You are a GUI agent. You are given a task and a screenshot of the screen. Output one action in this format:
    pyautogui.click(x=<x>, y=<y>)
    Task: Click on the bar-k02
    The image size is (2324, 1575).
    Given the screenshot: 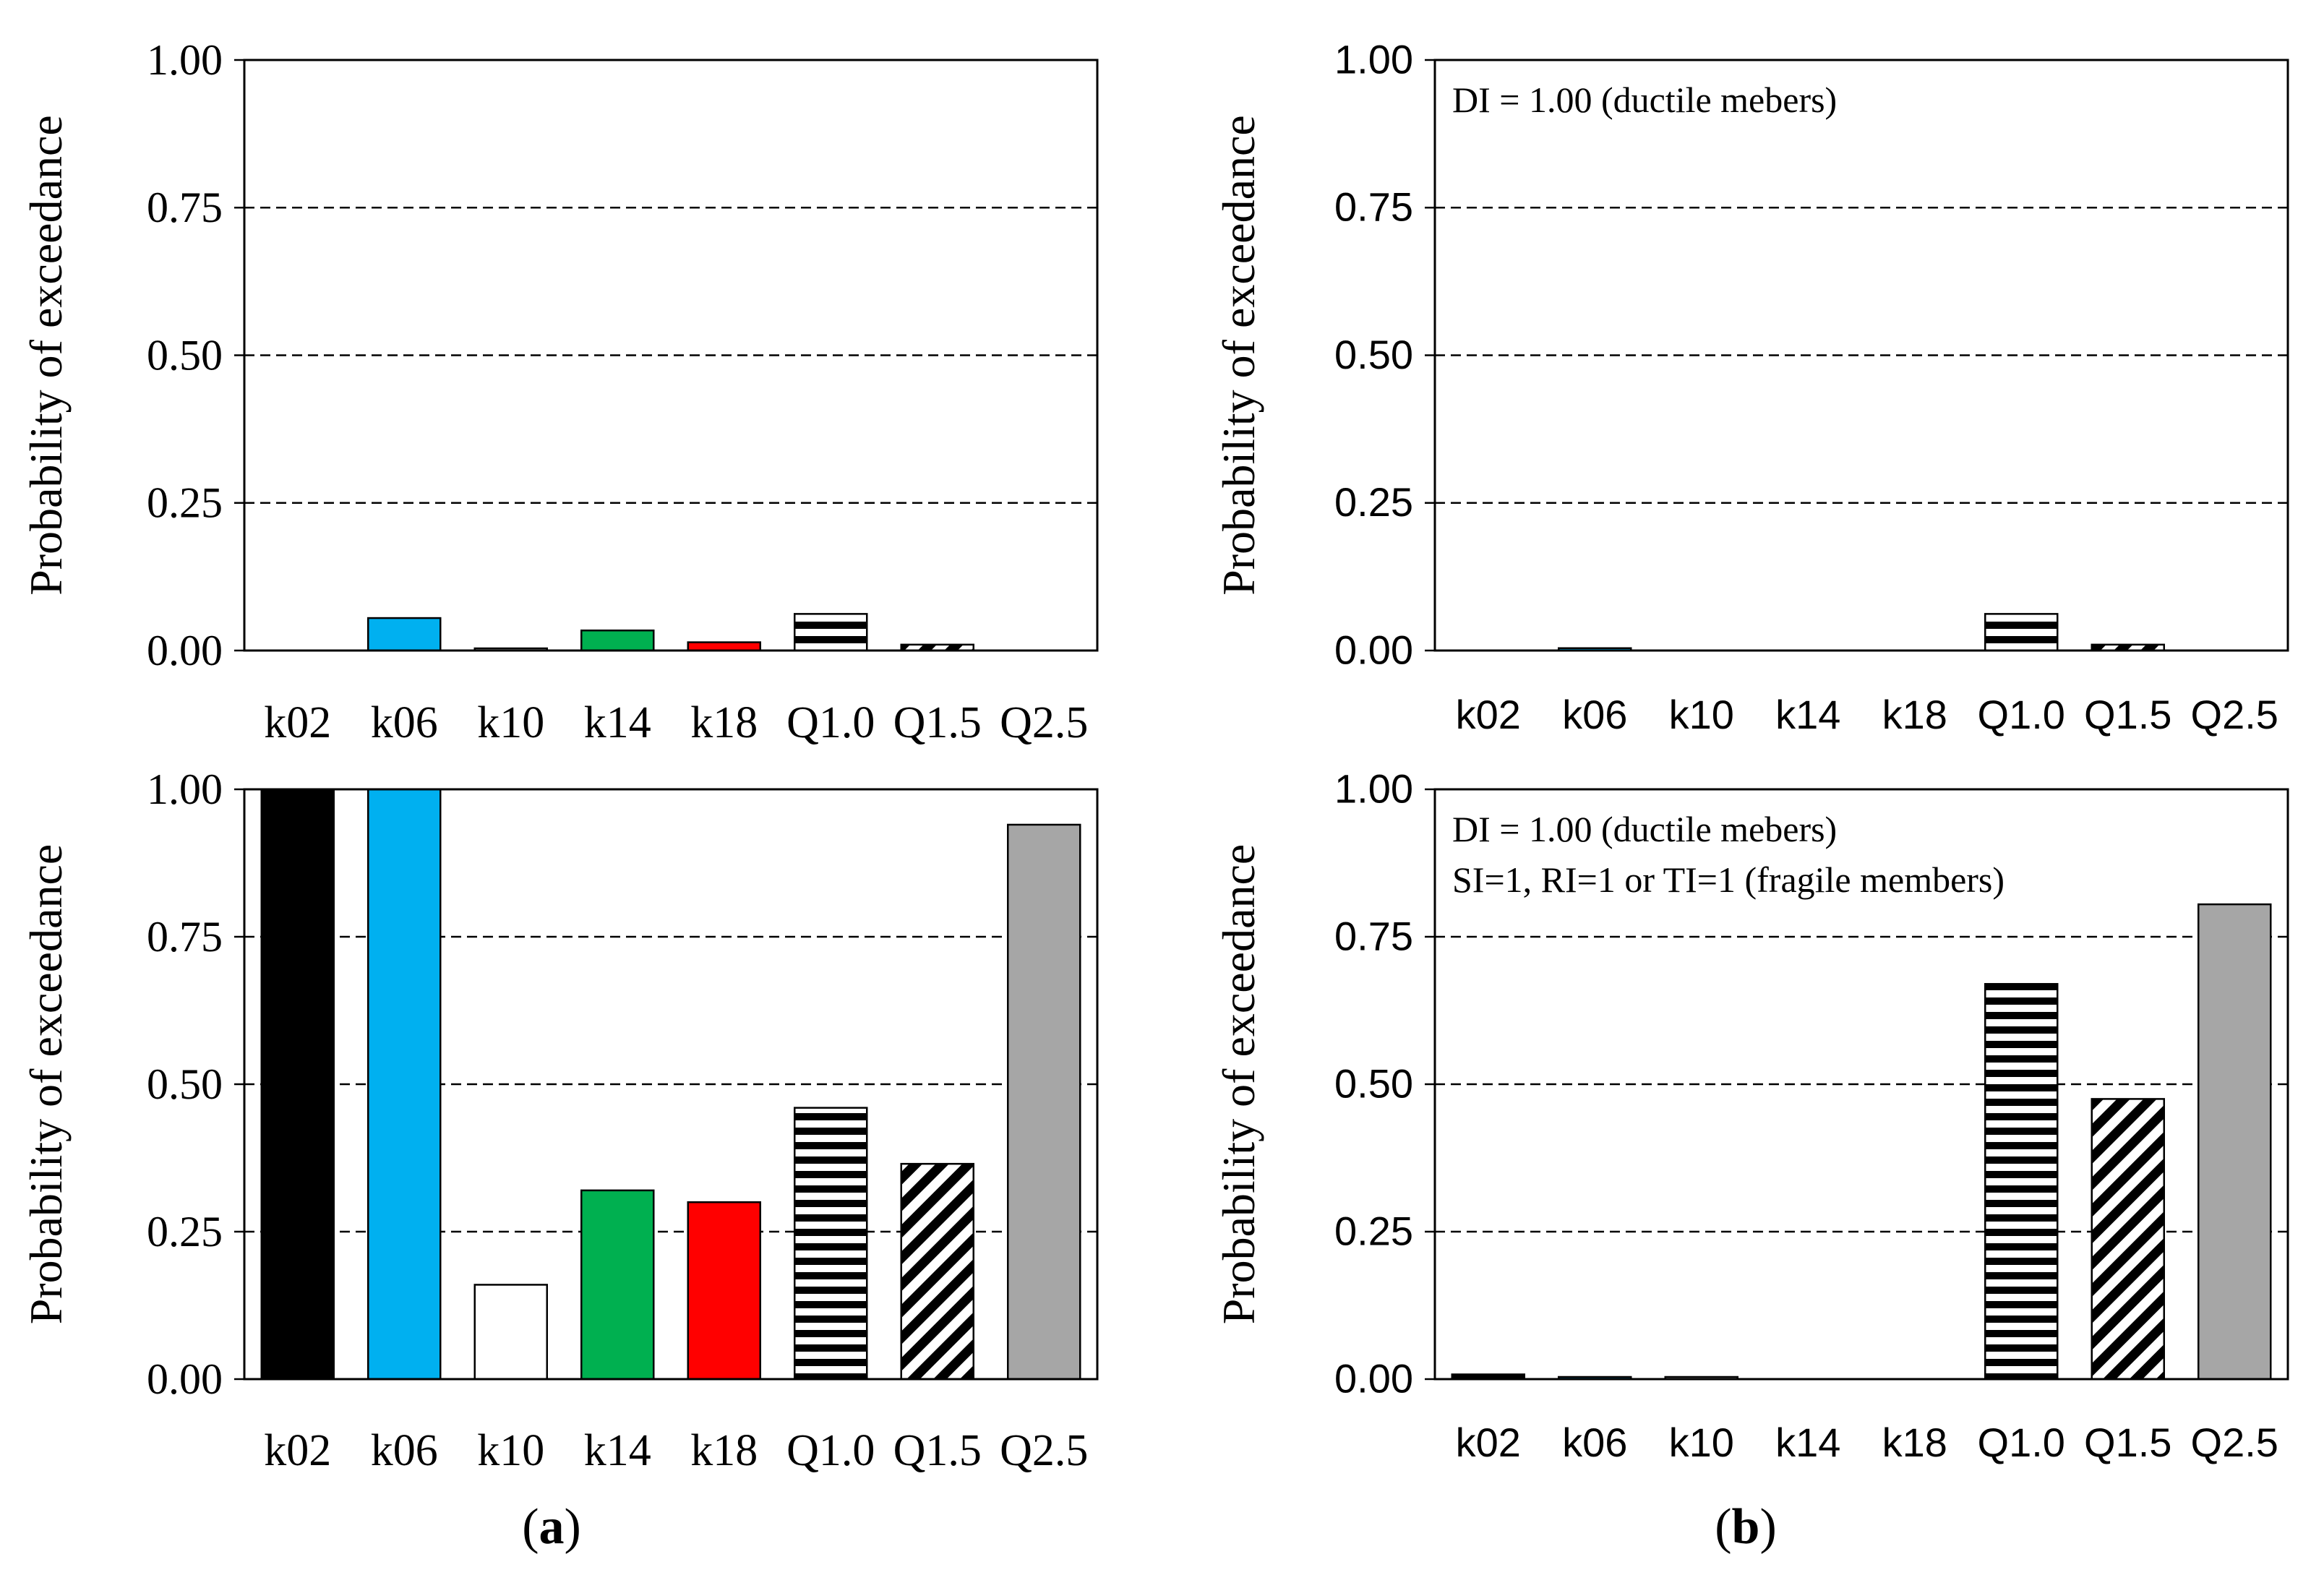 What is the action you would take?
    pyautogui.click(x=297, y=1084)
    